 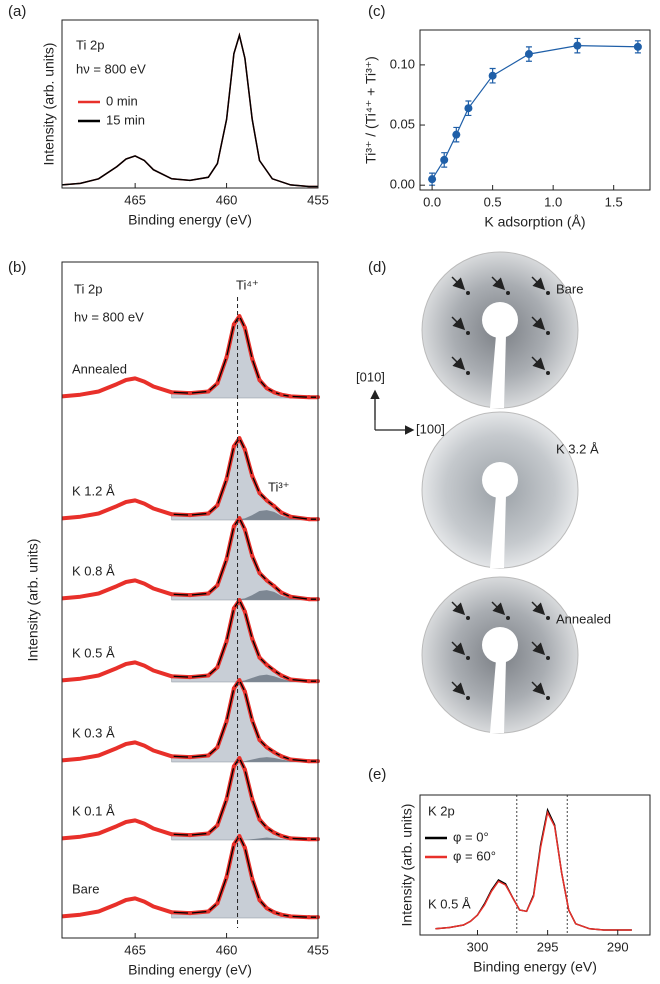 I want to click on x-tick-label: 0.5, so click(x=493, y=201).